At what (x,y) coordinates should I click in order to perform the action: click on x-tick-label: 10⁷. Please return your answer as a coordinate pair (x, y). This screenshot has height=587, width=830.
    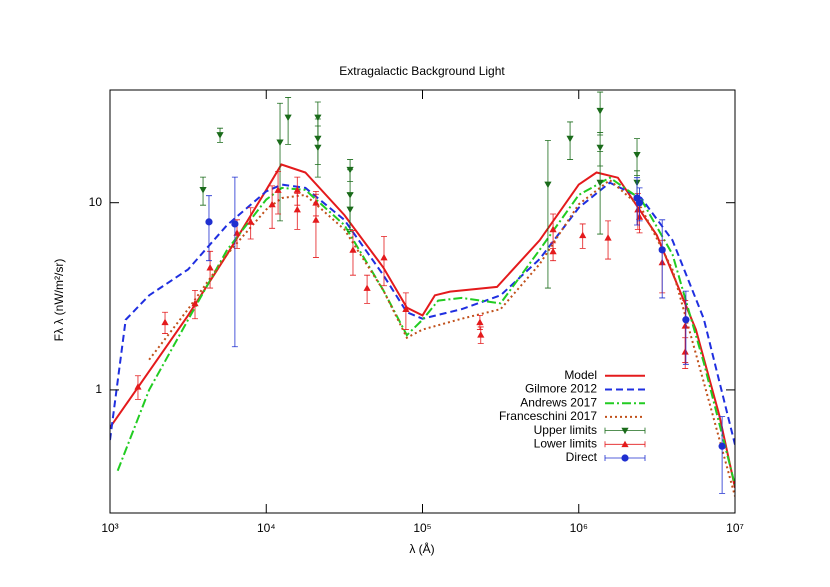
    Looking at the image, I should click on (735, 528).